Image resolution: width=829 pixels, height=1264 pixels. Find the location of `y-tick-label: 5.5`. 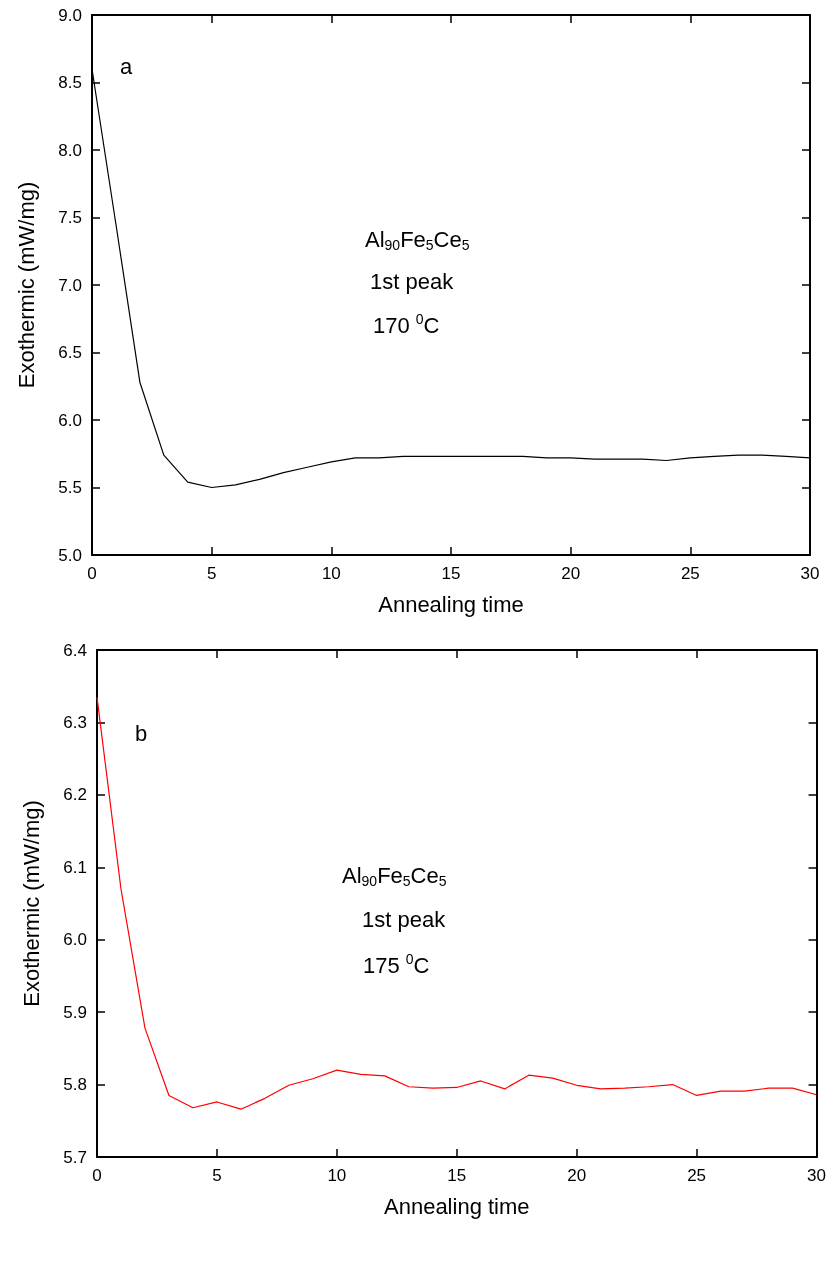

y-tick-label: 5.5 is located at coordinates (70, 487).